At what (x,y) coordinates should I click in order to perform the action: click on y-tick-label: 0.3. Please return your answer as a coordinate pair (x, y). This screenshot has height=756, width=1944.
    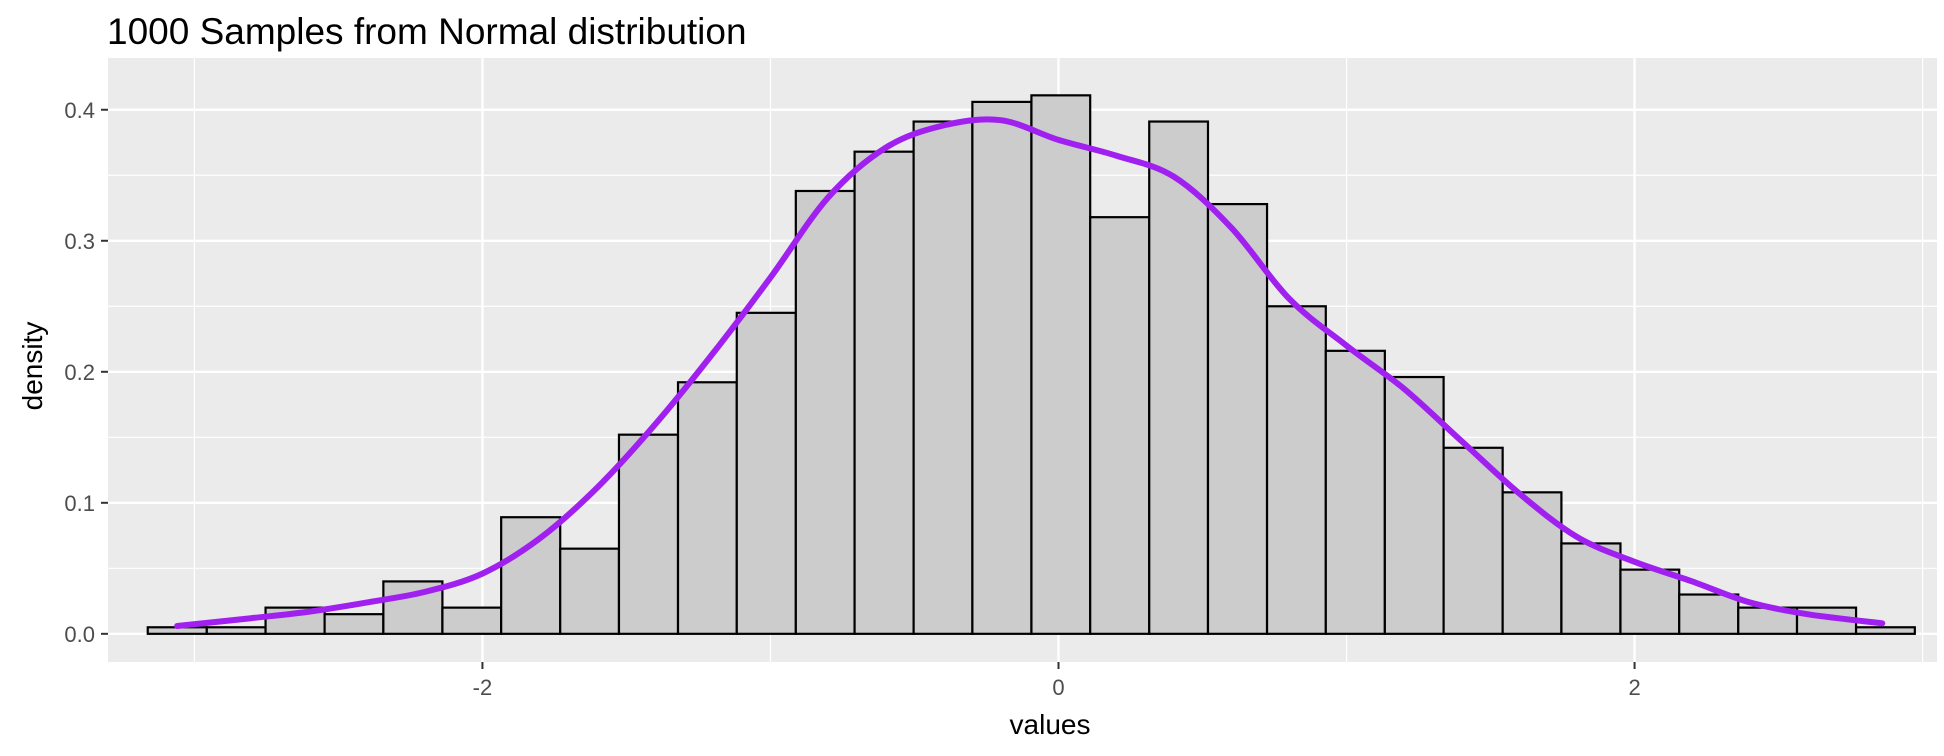
    Looking at the image, I should click on (79, 241).